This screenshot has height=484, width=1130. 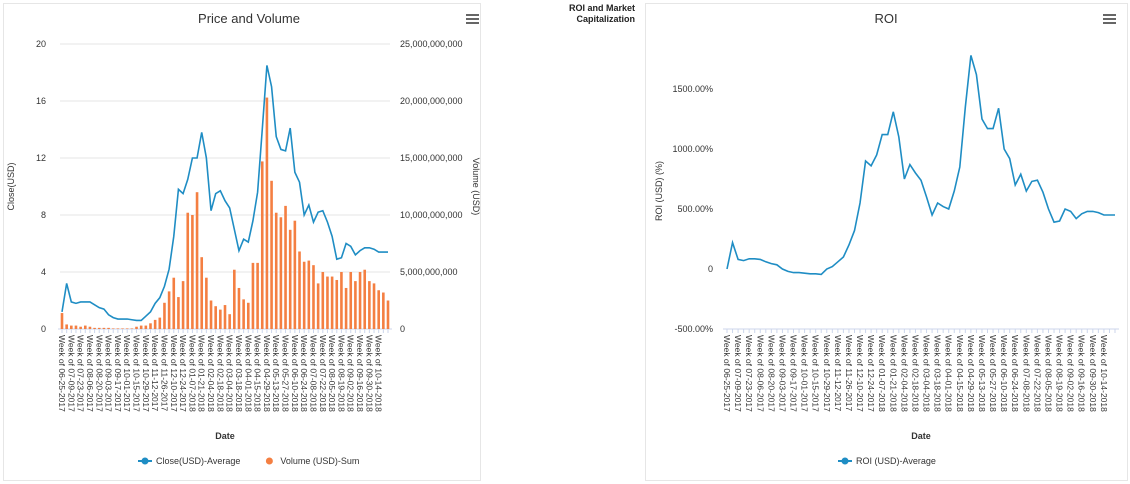 I want to click on x-tick-label: Week of 11-26-2017, so click(x=849, y=373).